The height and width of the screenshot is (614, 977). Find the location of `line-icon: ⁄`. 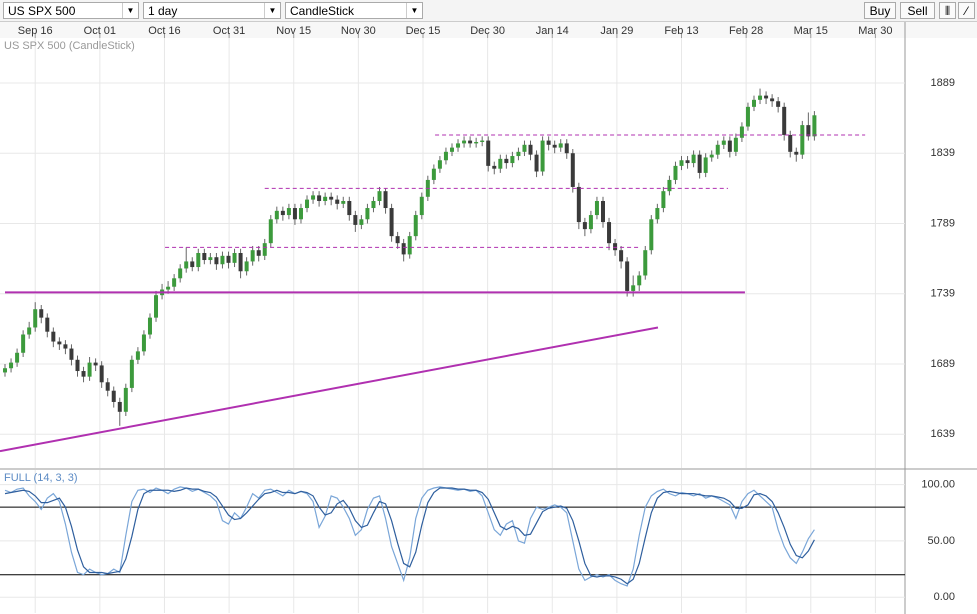

line-icon: ⁄ is located at coordinates (966, 10).